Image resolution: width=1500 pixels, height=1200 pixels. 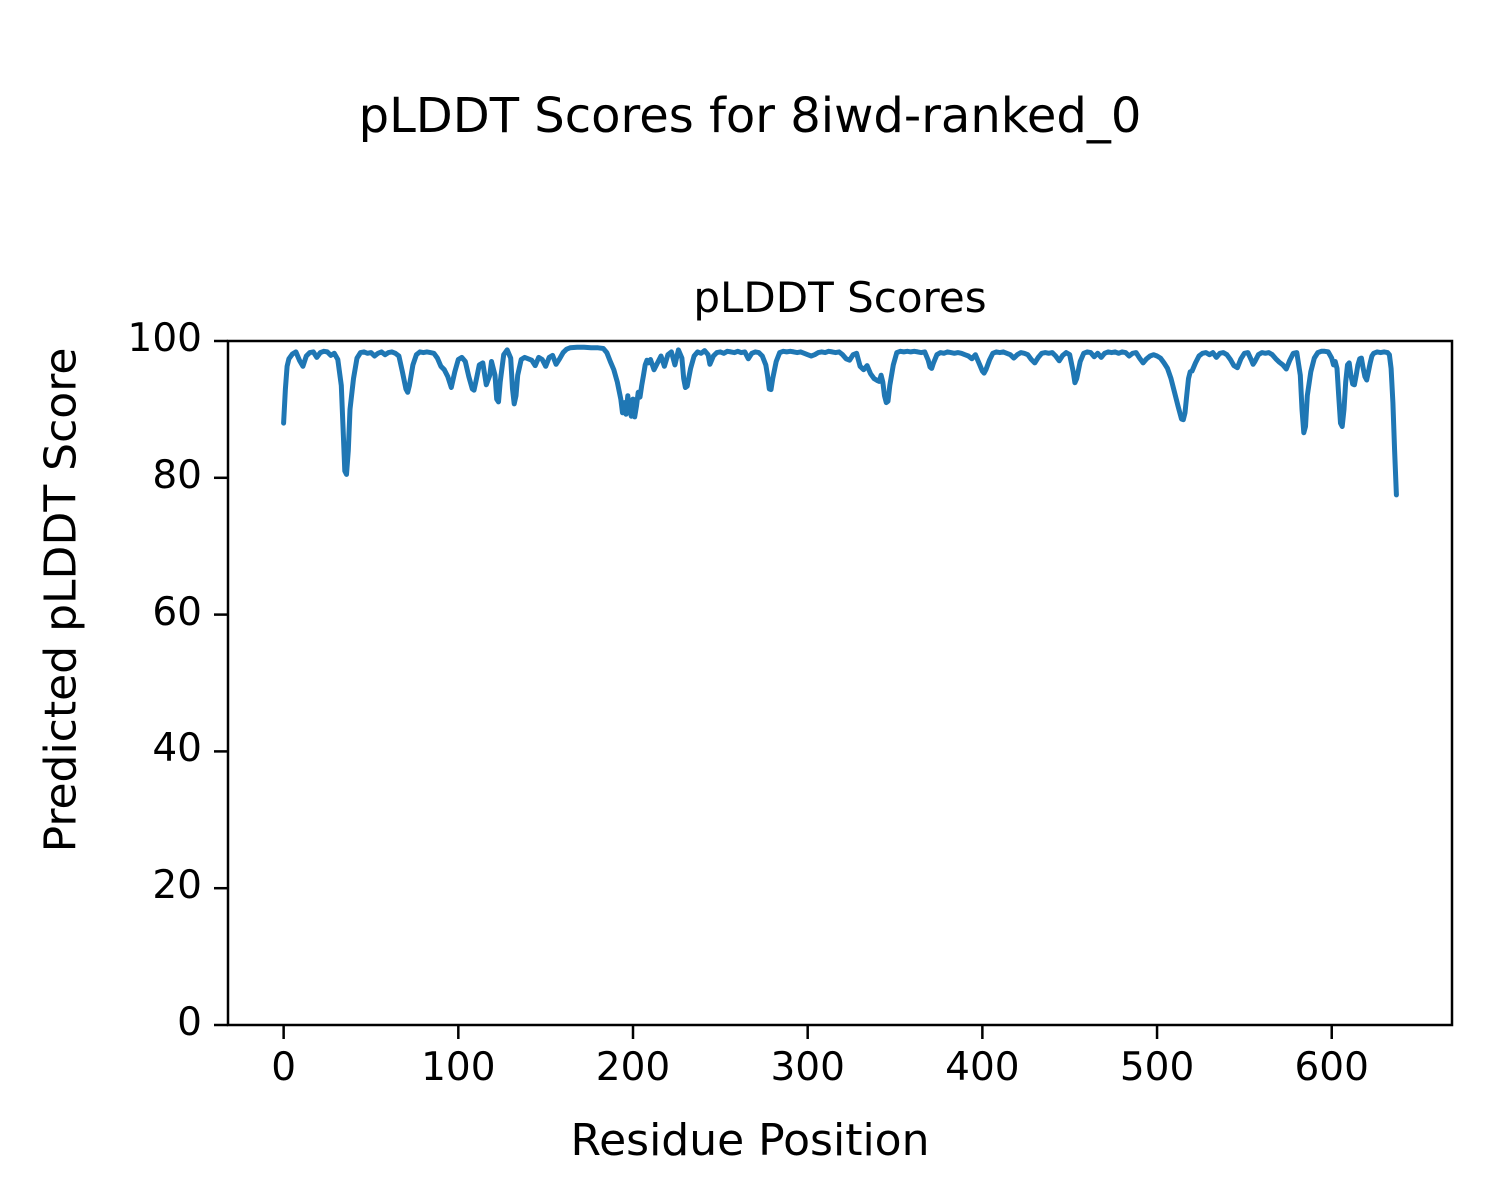 What do you see at coordinates (177, 749) in the screenshot?
I see `y-tick-label: 40` at bounding box center [177, 749].